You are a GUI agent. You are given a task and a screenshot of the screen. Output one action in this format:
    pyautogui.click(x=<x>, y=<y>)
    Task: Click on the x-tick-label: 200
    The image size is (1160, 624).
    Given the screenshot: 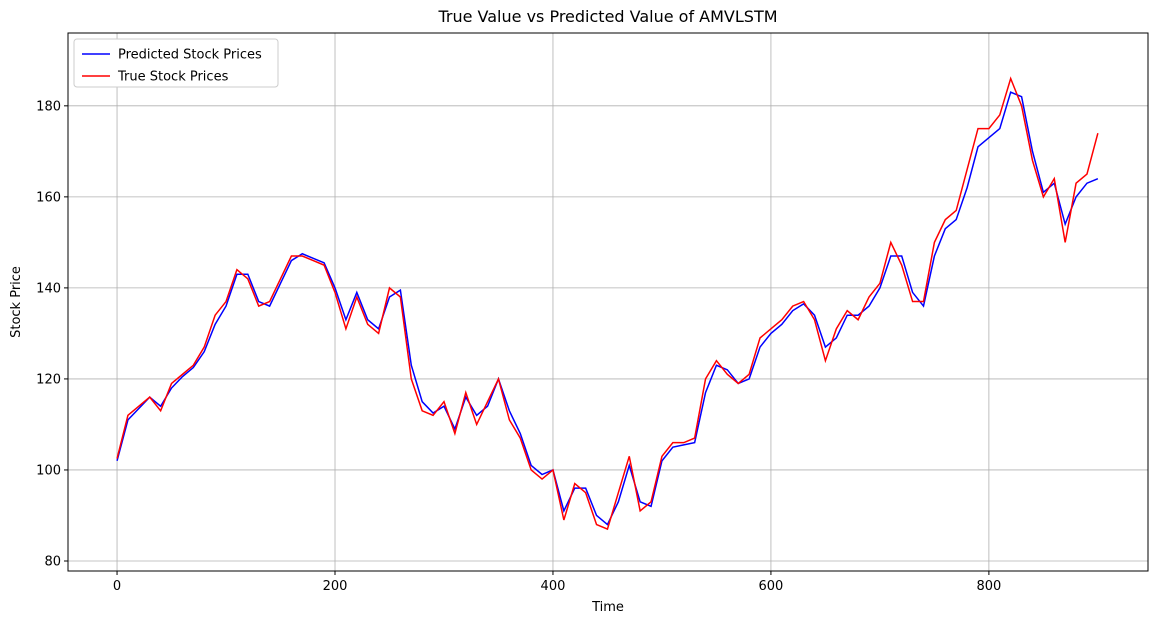 What is the action you would take?
    pyautogui.click(x=335, y=586)
    